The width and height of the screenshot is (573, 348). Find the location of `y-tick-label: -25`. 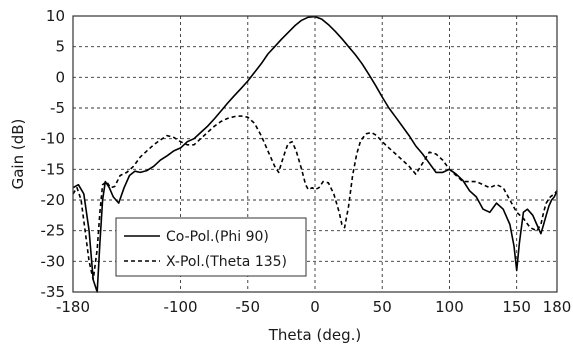

y-tick-label: -25 is located at coordinates (53, 231).